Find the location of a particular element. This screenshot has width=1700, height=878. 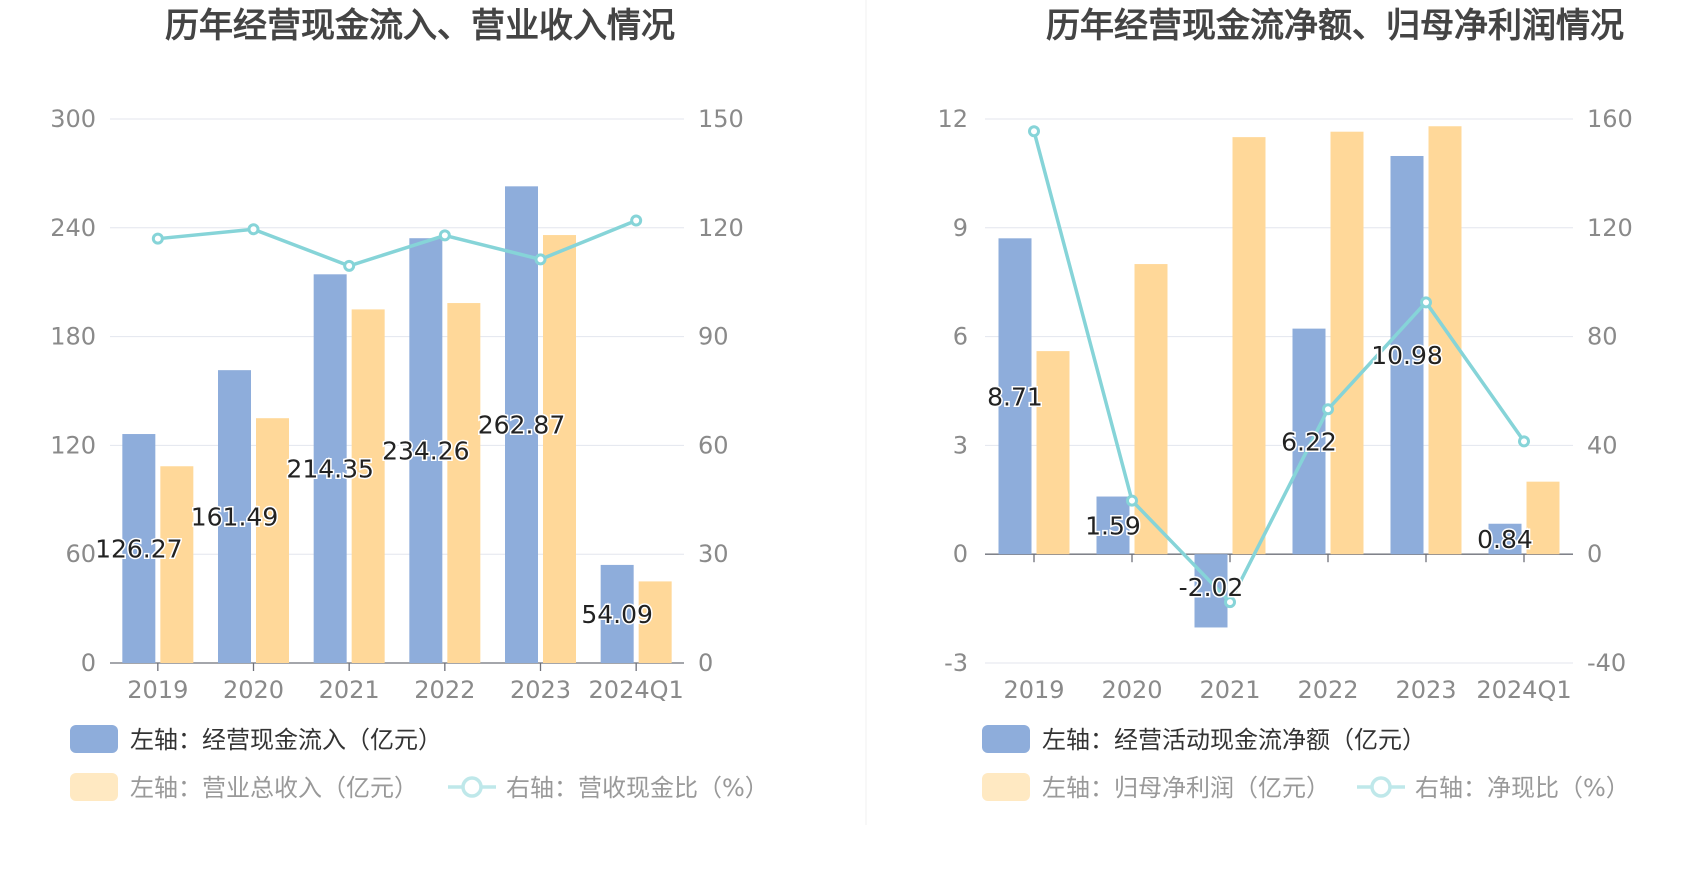

y-tick-right: 60 is located at coordinates (713, 445).